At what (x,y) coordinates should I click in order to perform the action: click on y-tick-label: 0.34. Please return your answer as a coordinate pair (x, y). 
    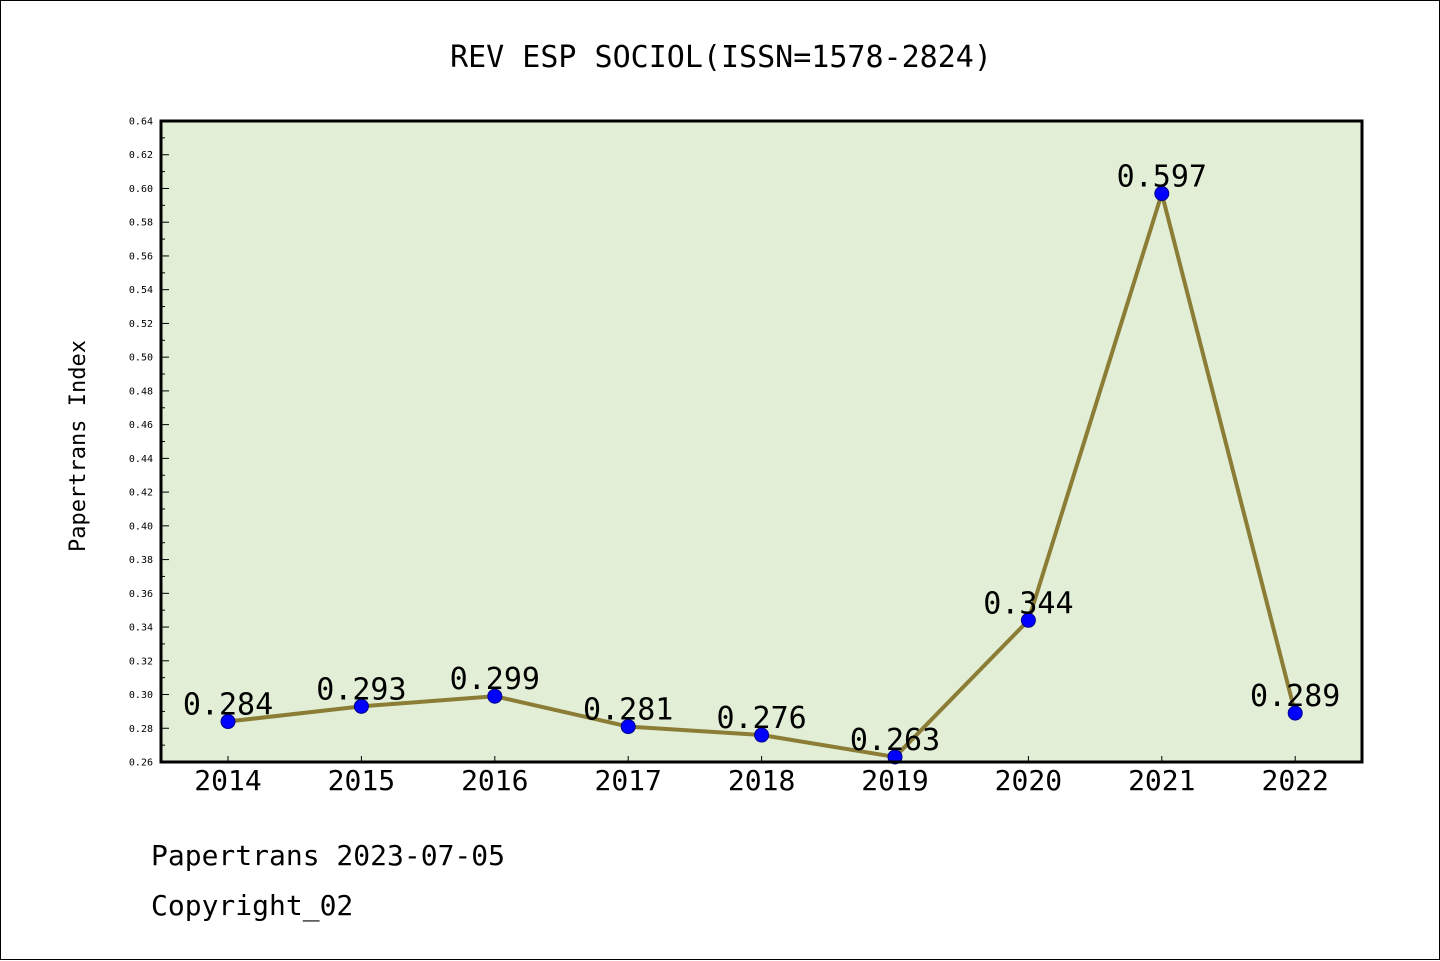
    Looking at the image, I should click on (141, 628).